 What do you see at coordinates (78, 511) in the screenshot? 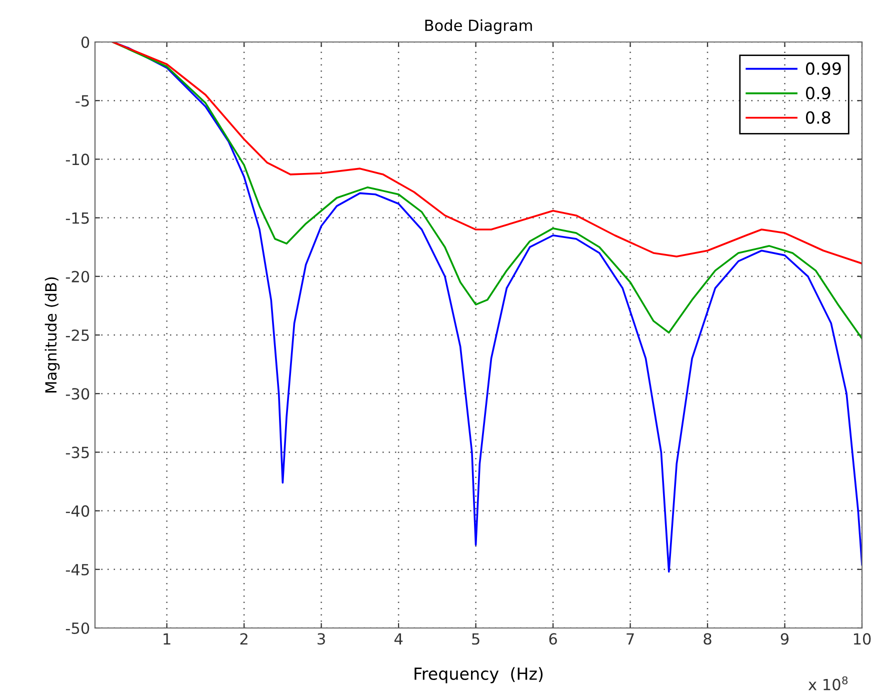
I see `y-tick-label: -40` at bounding box center [78, 511].